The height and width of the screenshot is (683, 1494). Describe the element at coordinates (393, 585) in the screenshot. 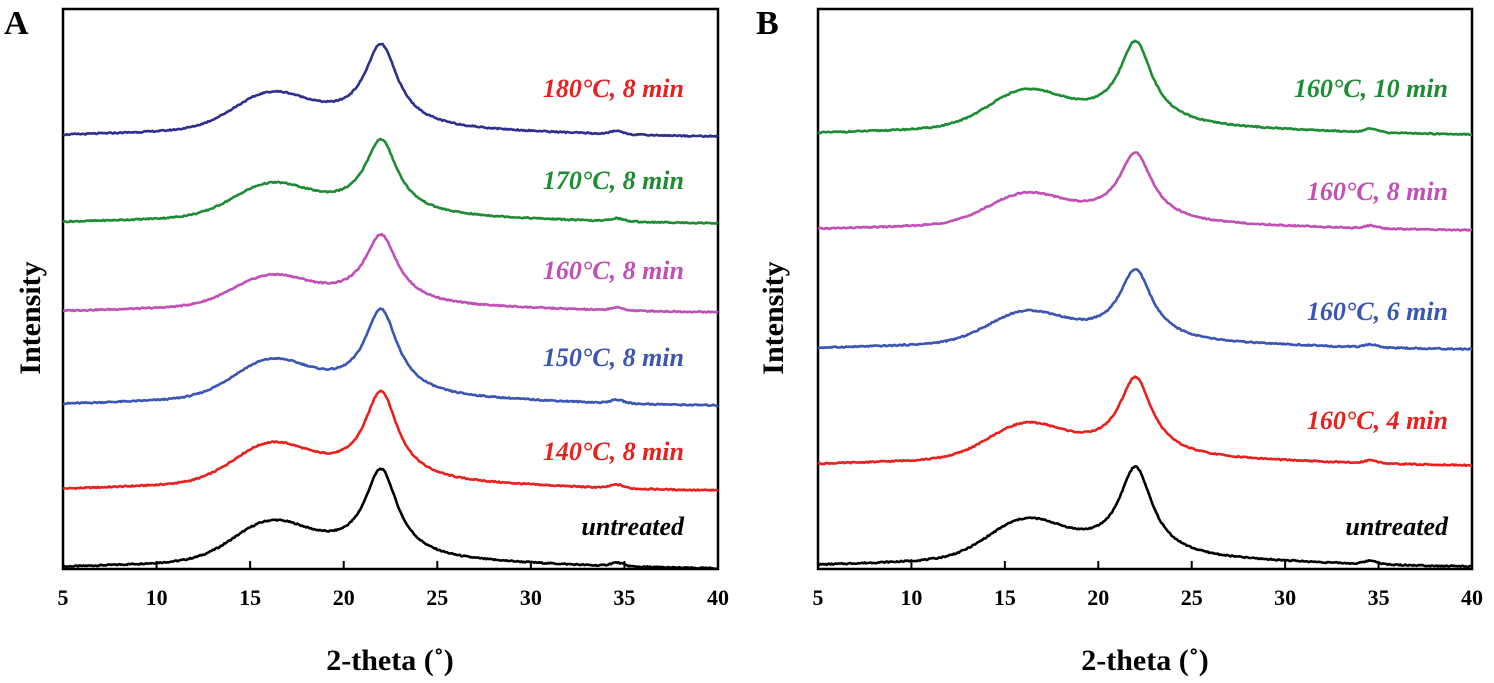

I see `panel-a-x-ticks: 5 10 15 20 25 30 35 40` at that location.